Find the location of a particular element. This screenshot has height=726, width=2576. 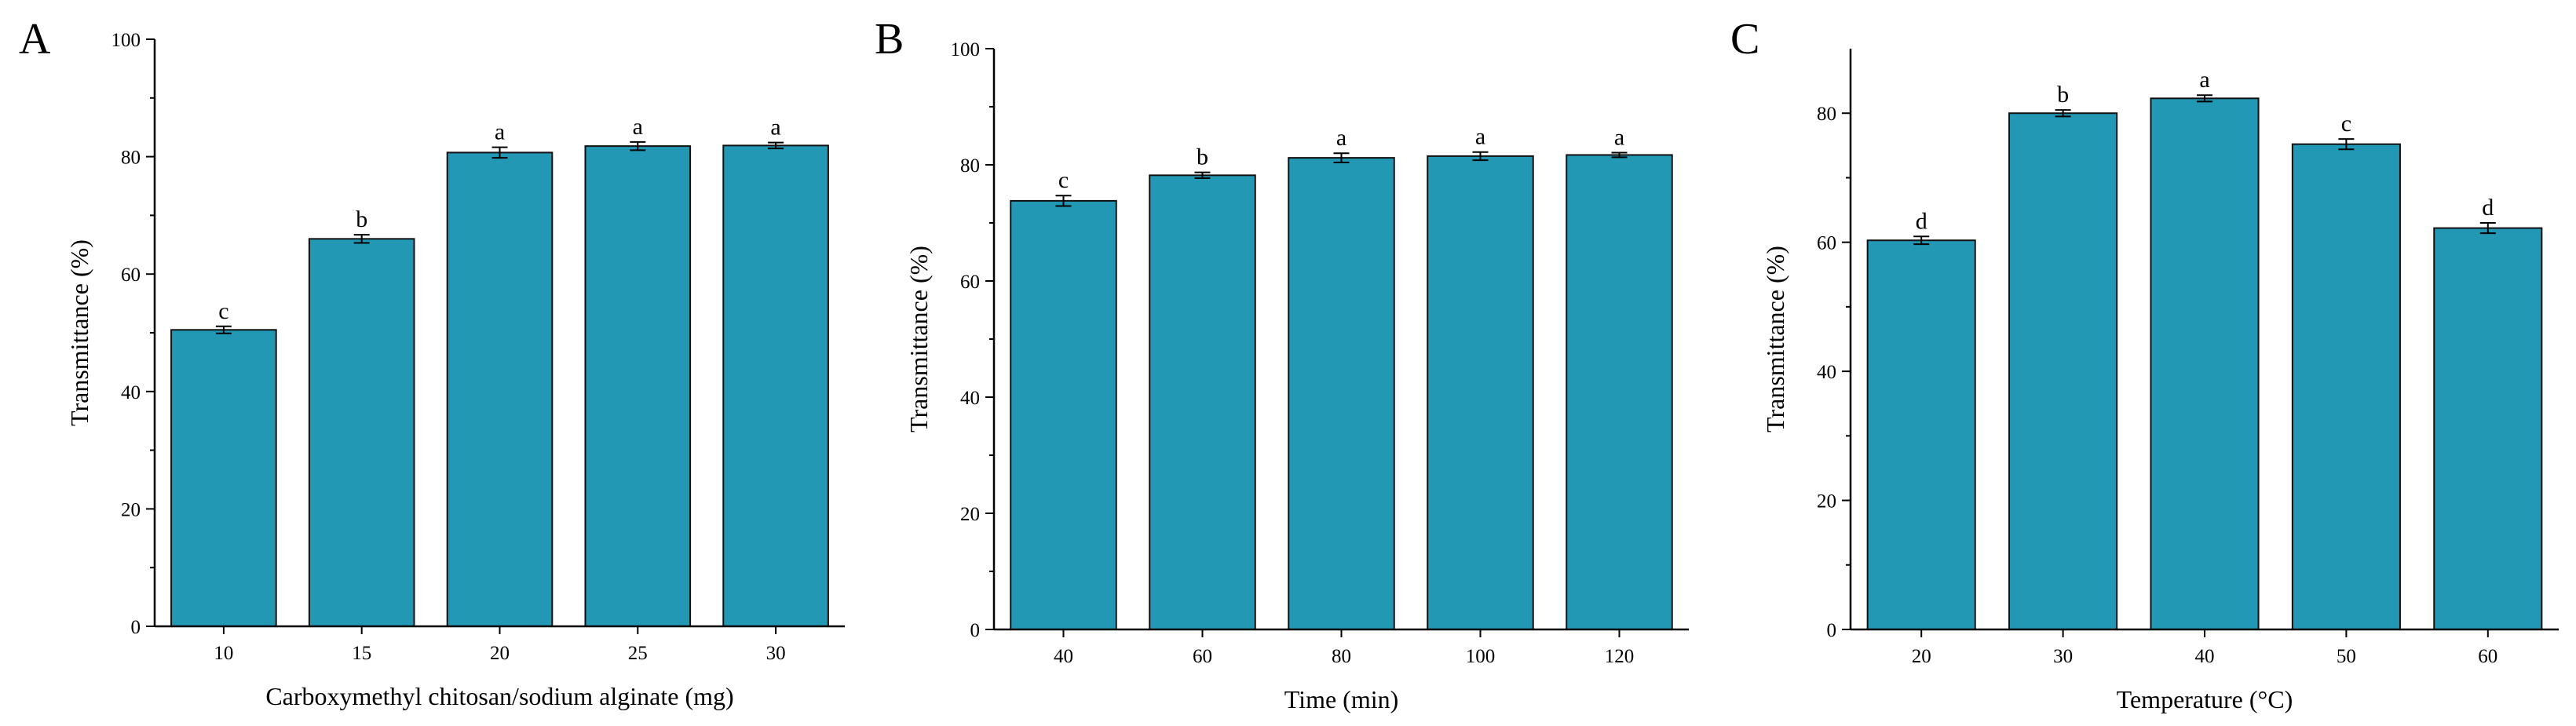

x-tick-label: 80 is located at coordinates (1341, 656).